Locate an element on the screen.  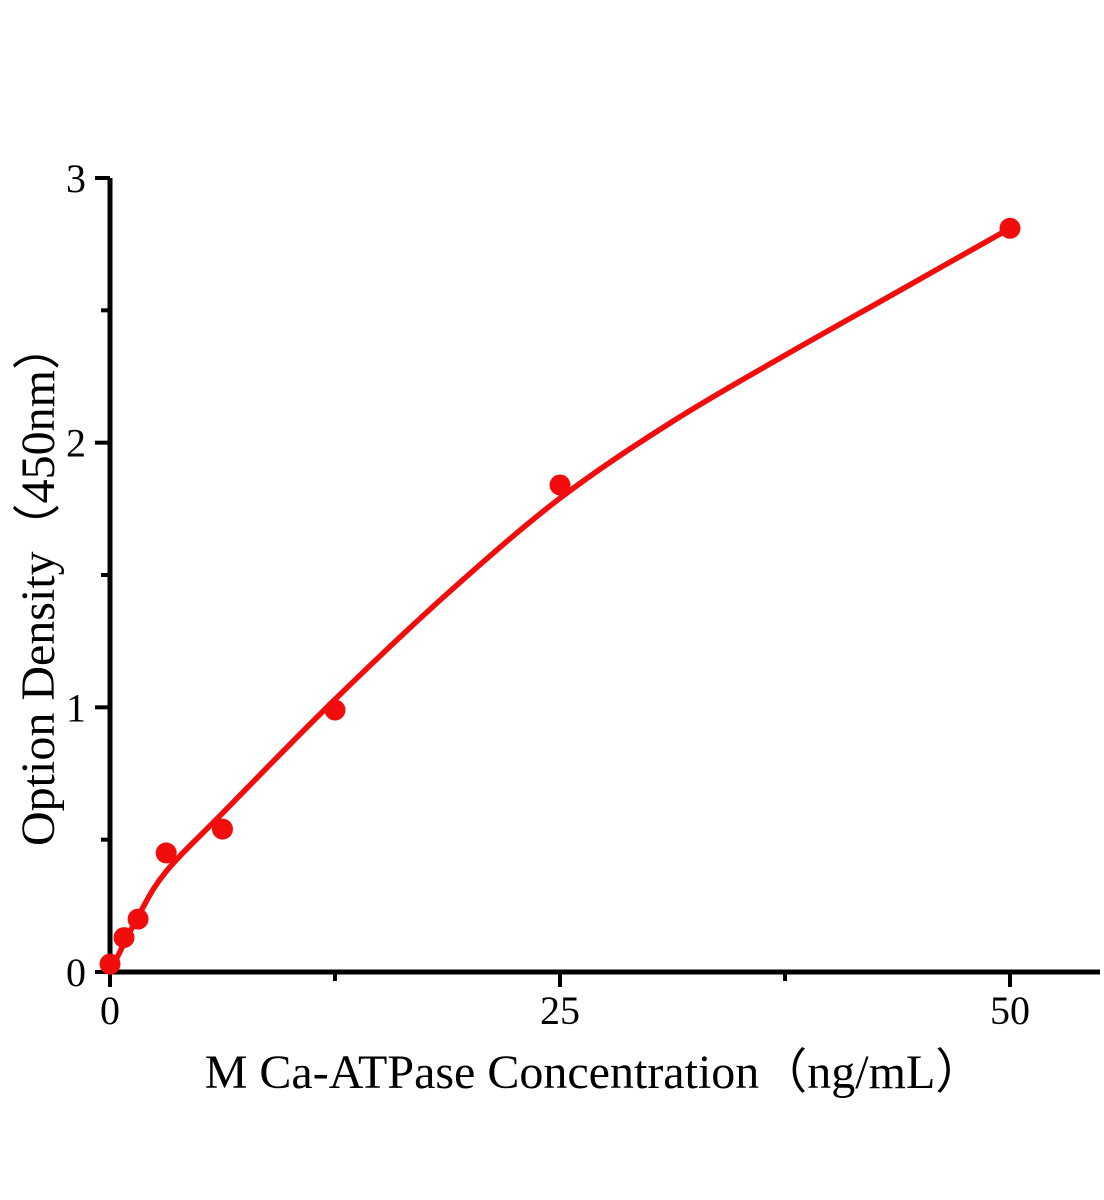
y-axis-title: Option Density（450nm） is located at coordinates (38, 584).